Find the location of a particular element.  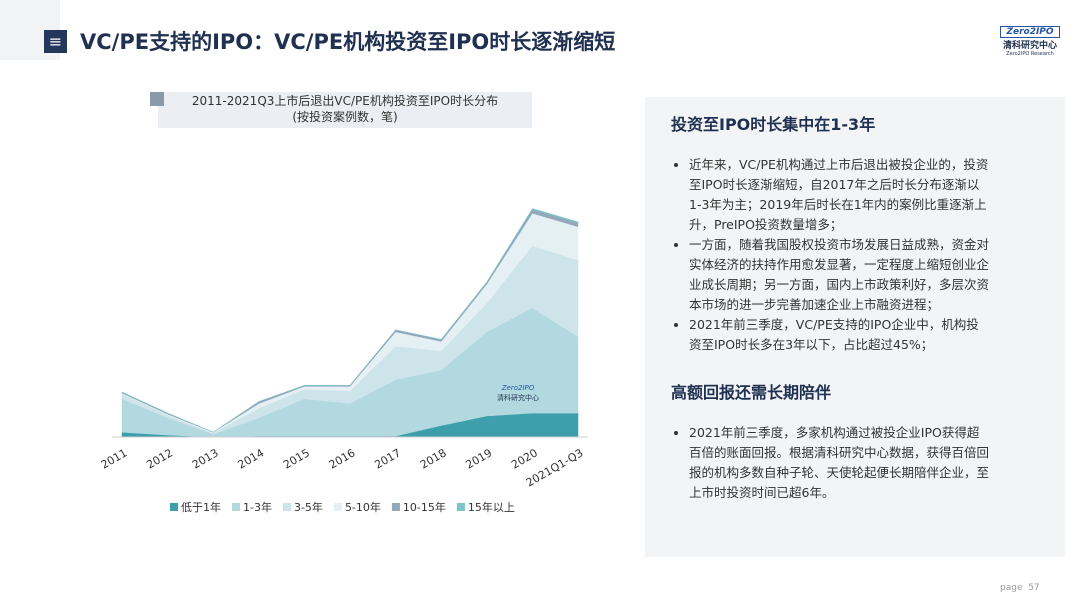

chart-title-box is located at coordinates (345, 110).